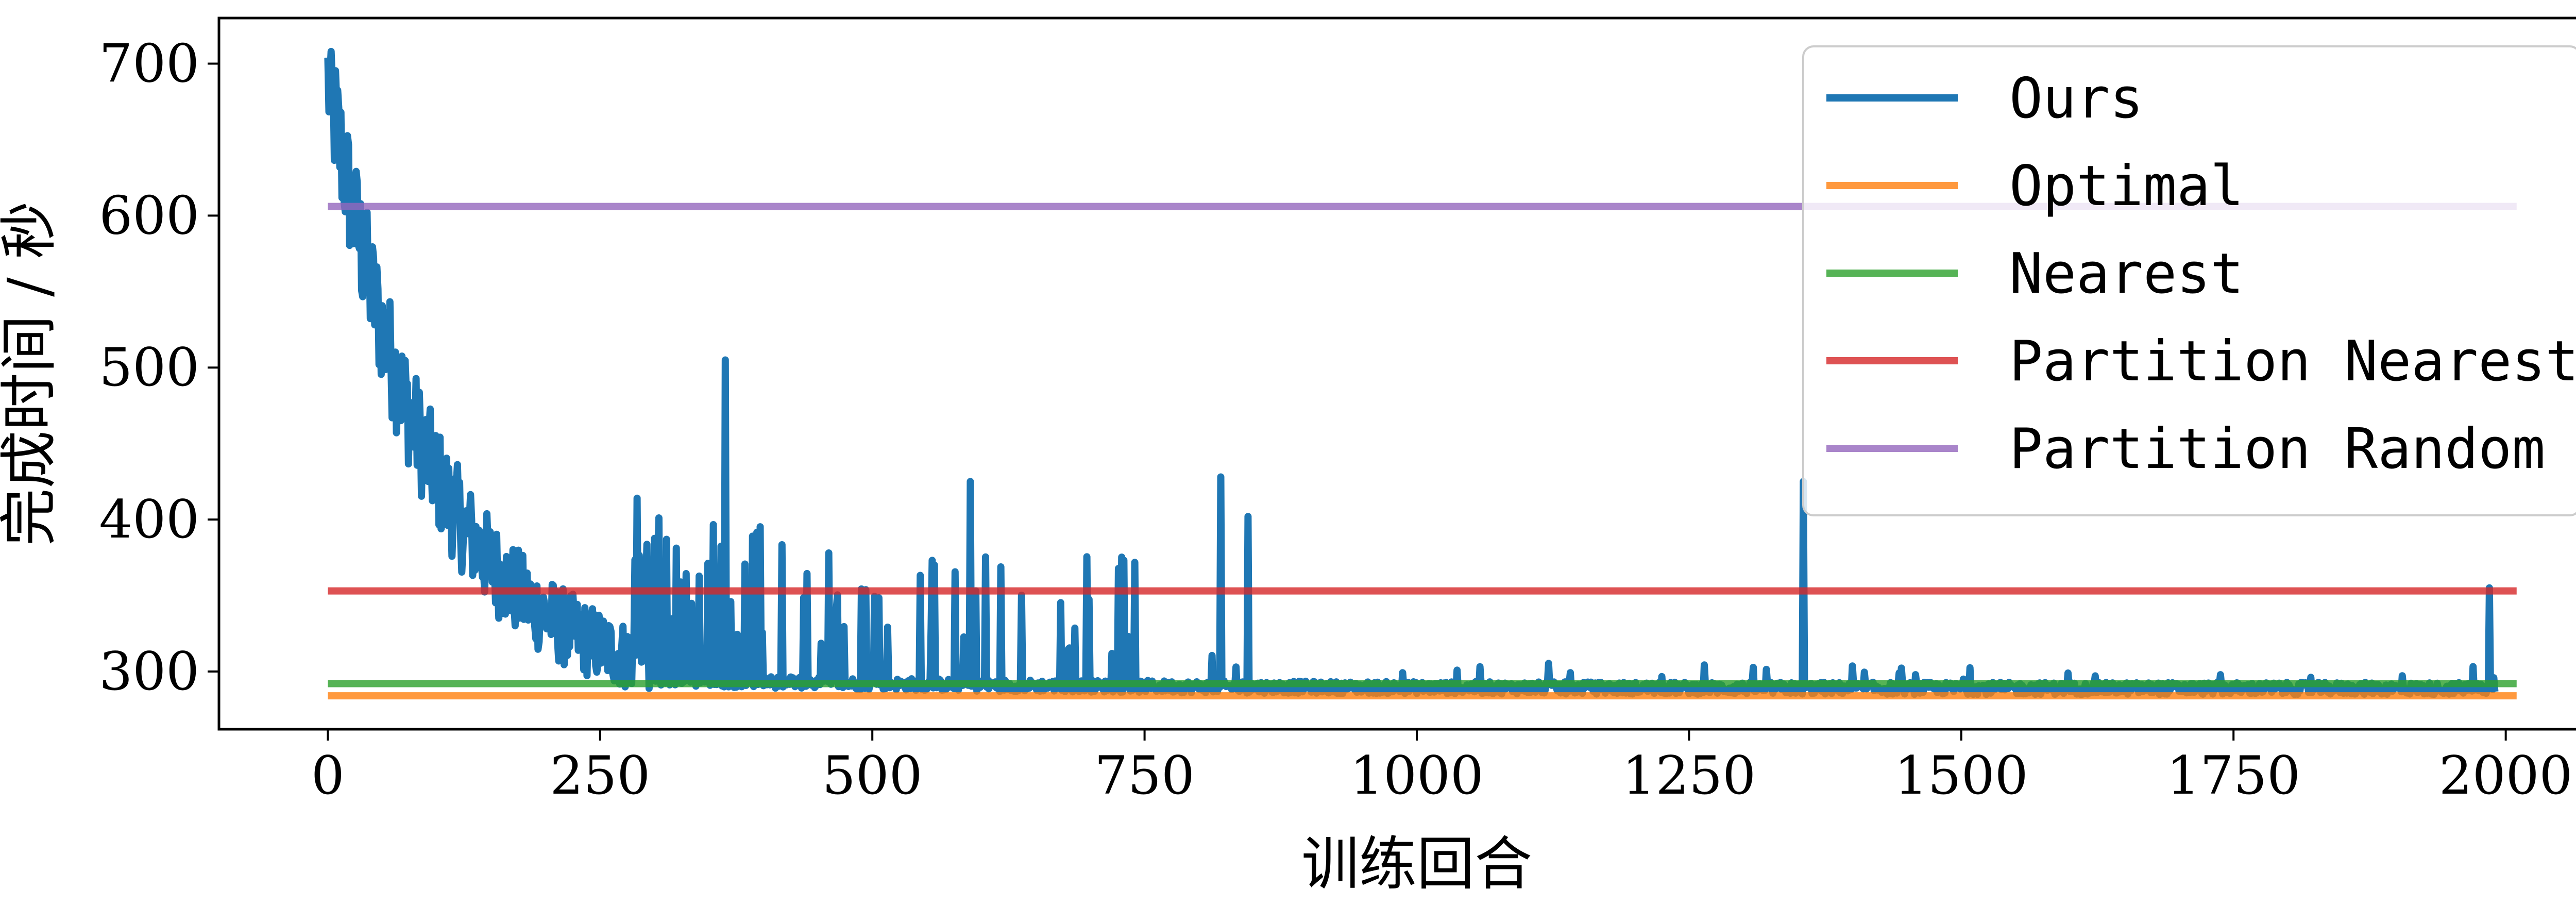 The height and width of the screenshot is (906, 2576). Describe the element at coordinates (2292, 361) in the screenshot. I see `legend-label-partition-nearest: Partition Nearest` at that location.